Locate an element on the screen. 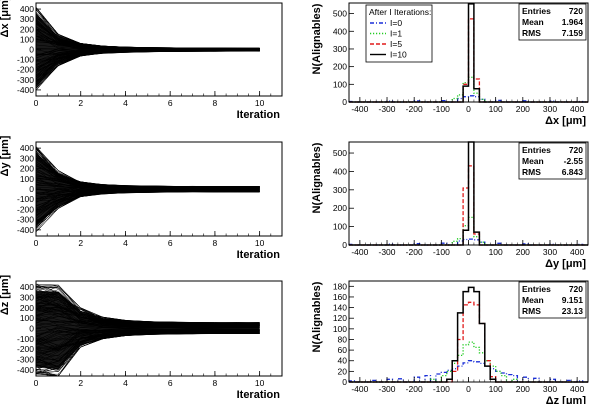 Image resolution: width=592 pixels, height=404 pixels. stats-value: 9.151 is located at coordinates (573, 300).